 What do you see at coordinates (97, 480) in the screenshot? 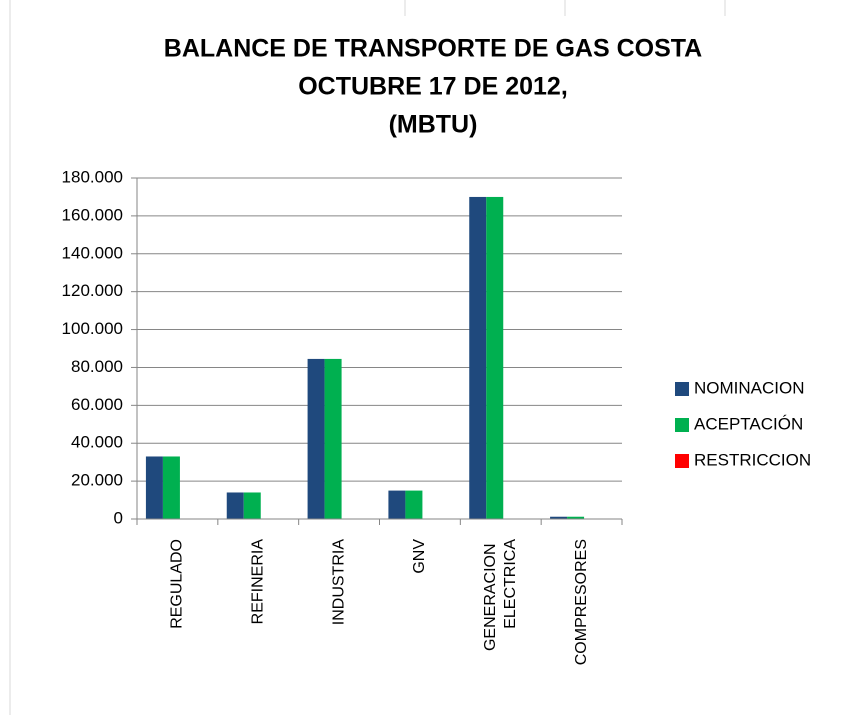
I see `y-tick-label: 20.000` at bounding box center [97, 480].